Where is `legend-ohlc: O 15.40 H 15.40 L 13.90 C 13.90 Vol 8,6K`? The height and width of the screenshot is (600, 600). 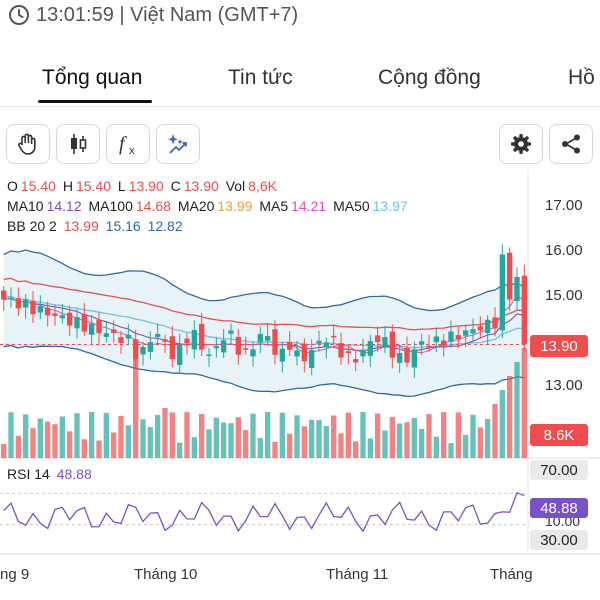 legend-ohlc: O 15.40 H 15.40 L 13.90 C 13.90 Vol 8,6K is located at coordinates (143, 186).